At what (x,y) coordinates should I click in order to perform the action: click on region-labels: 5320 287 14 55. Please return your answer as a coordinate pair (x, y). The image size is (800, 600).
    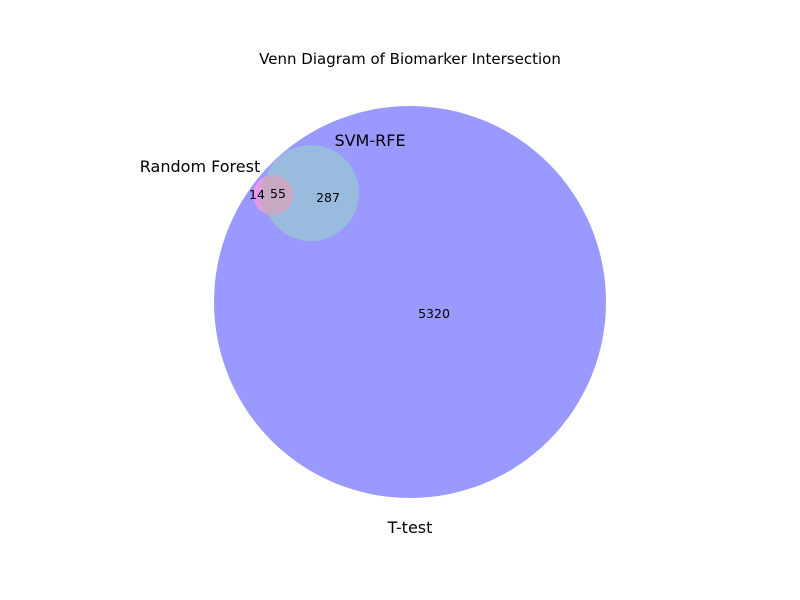
    Looking at the image, I should click on (349, 253).